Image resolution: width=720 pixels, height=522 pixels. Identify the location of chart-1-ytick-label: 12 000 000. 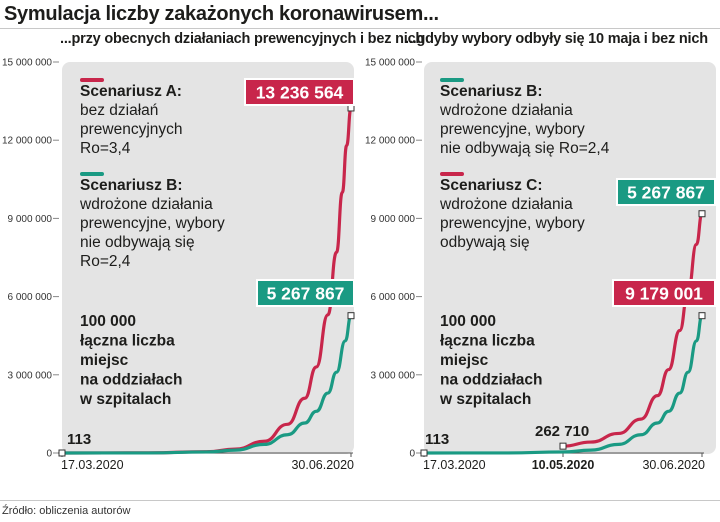
(27, 141).